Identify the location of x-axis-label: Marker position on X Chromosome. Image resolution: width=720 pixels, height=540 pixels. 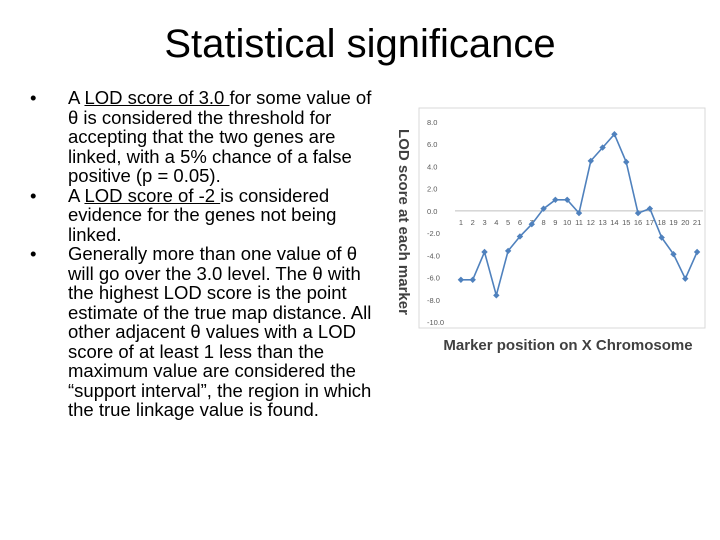
(567, 345).